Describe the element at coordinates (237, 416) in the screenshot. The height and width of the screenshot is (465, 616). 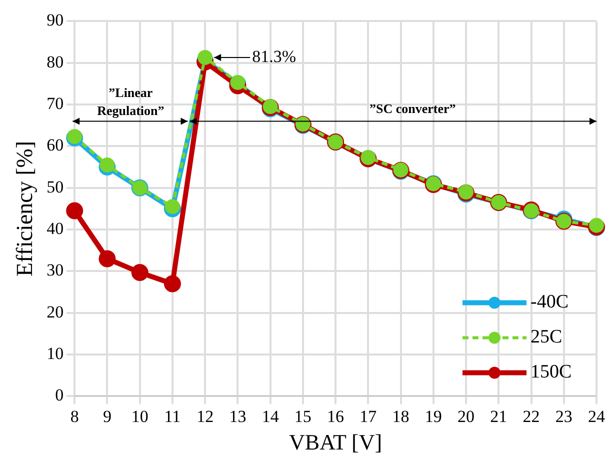
I see `x-tick-label: 13` at that location.